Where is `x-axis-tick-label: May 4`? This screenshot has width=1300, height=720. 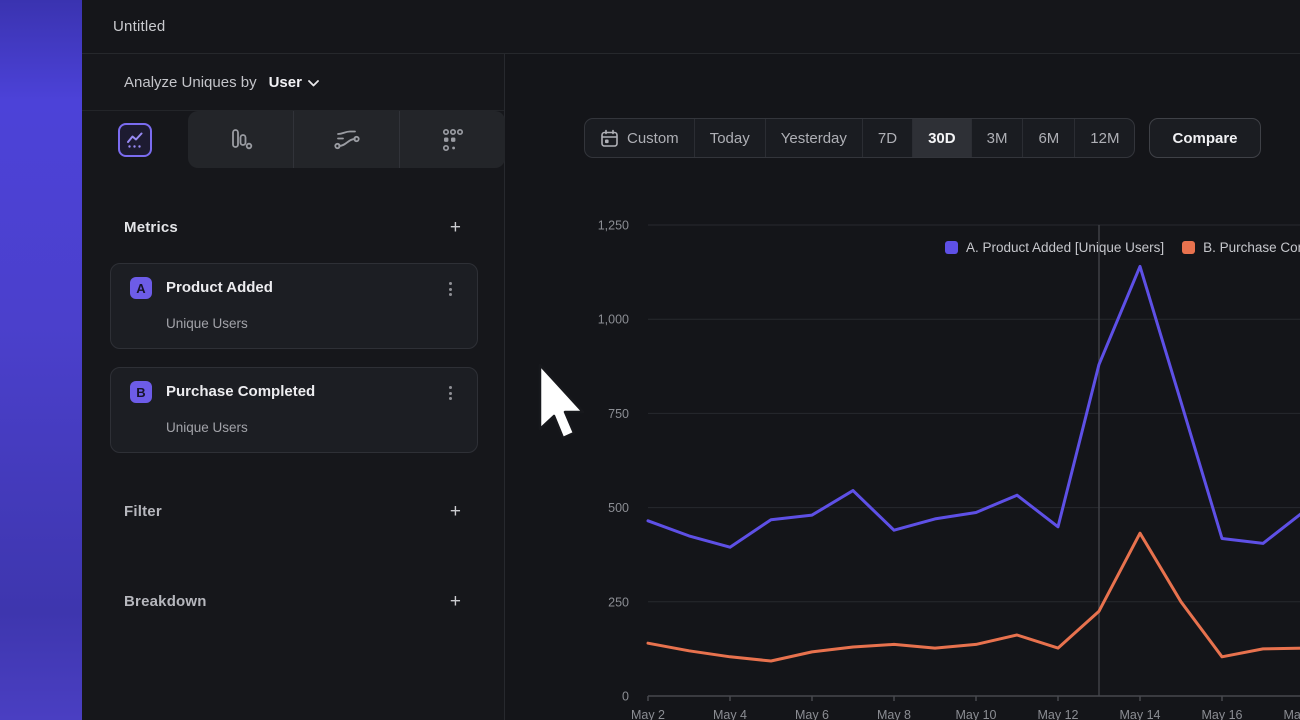
x-axis-tick-label: May 4 is located at coordinates (730, 714).